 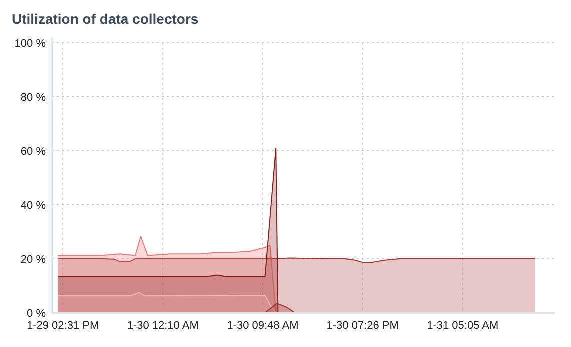 I want to click on chart-title: Utilization of data collectors, so click(x=105, y=19).